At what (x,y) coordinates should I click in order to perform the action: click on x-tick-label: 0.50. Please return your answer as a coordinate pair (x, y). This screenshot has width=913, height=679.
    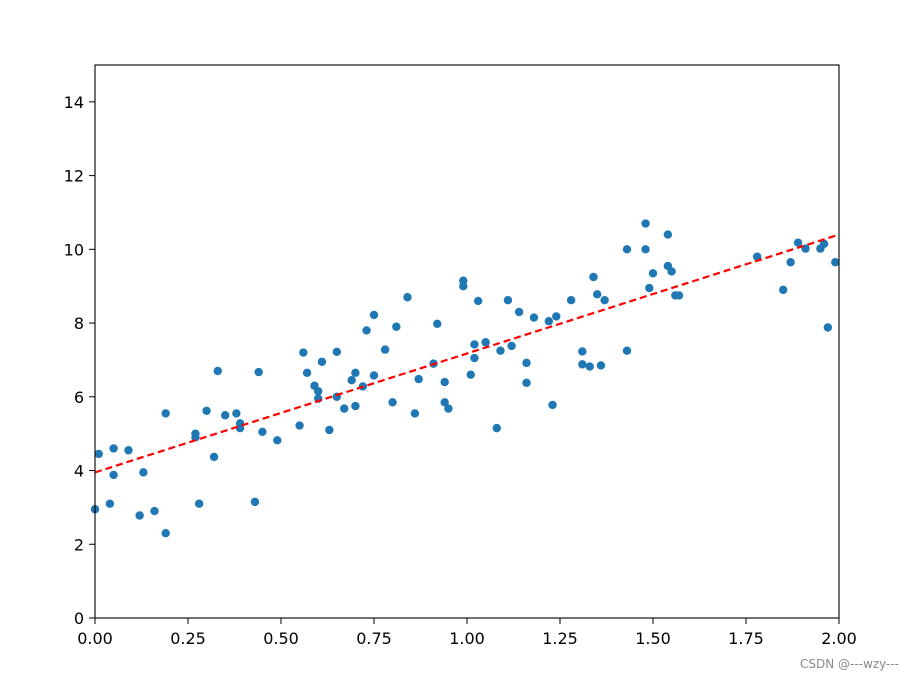
    Looking at the image, I should click on (281, 638).